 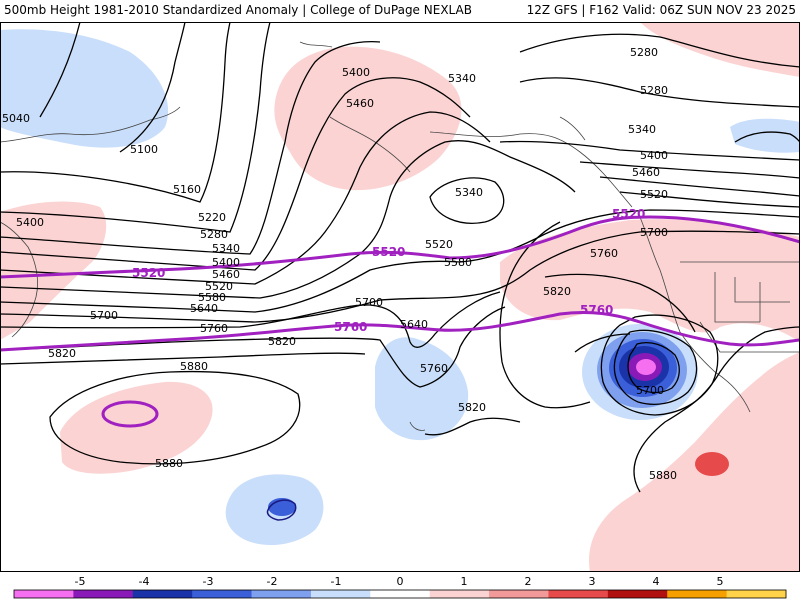 I want to click on anomaly-neg-west-alaska, so click(x=84, y=88).